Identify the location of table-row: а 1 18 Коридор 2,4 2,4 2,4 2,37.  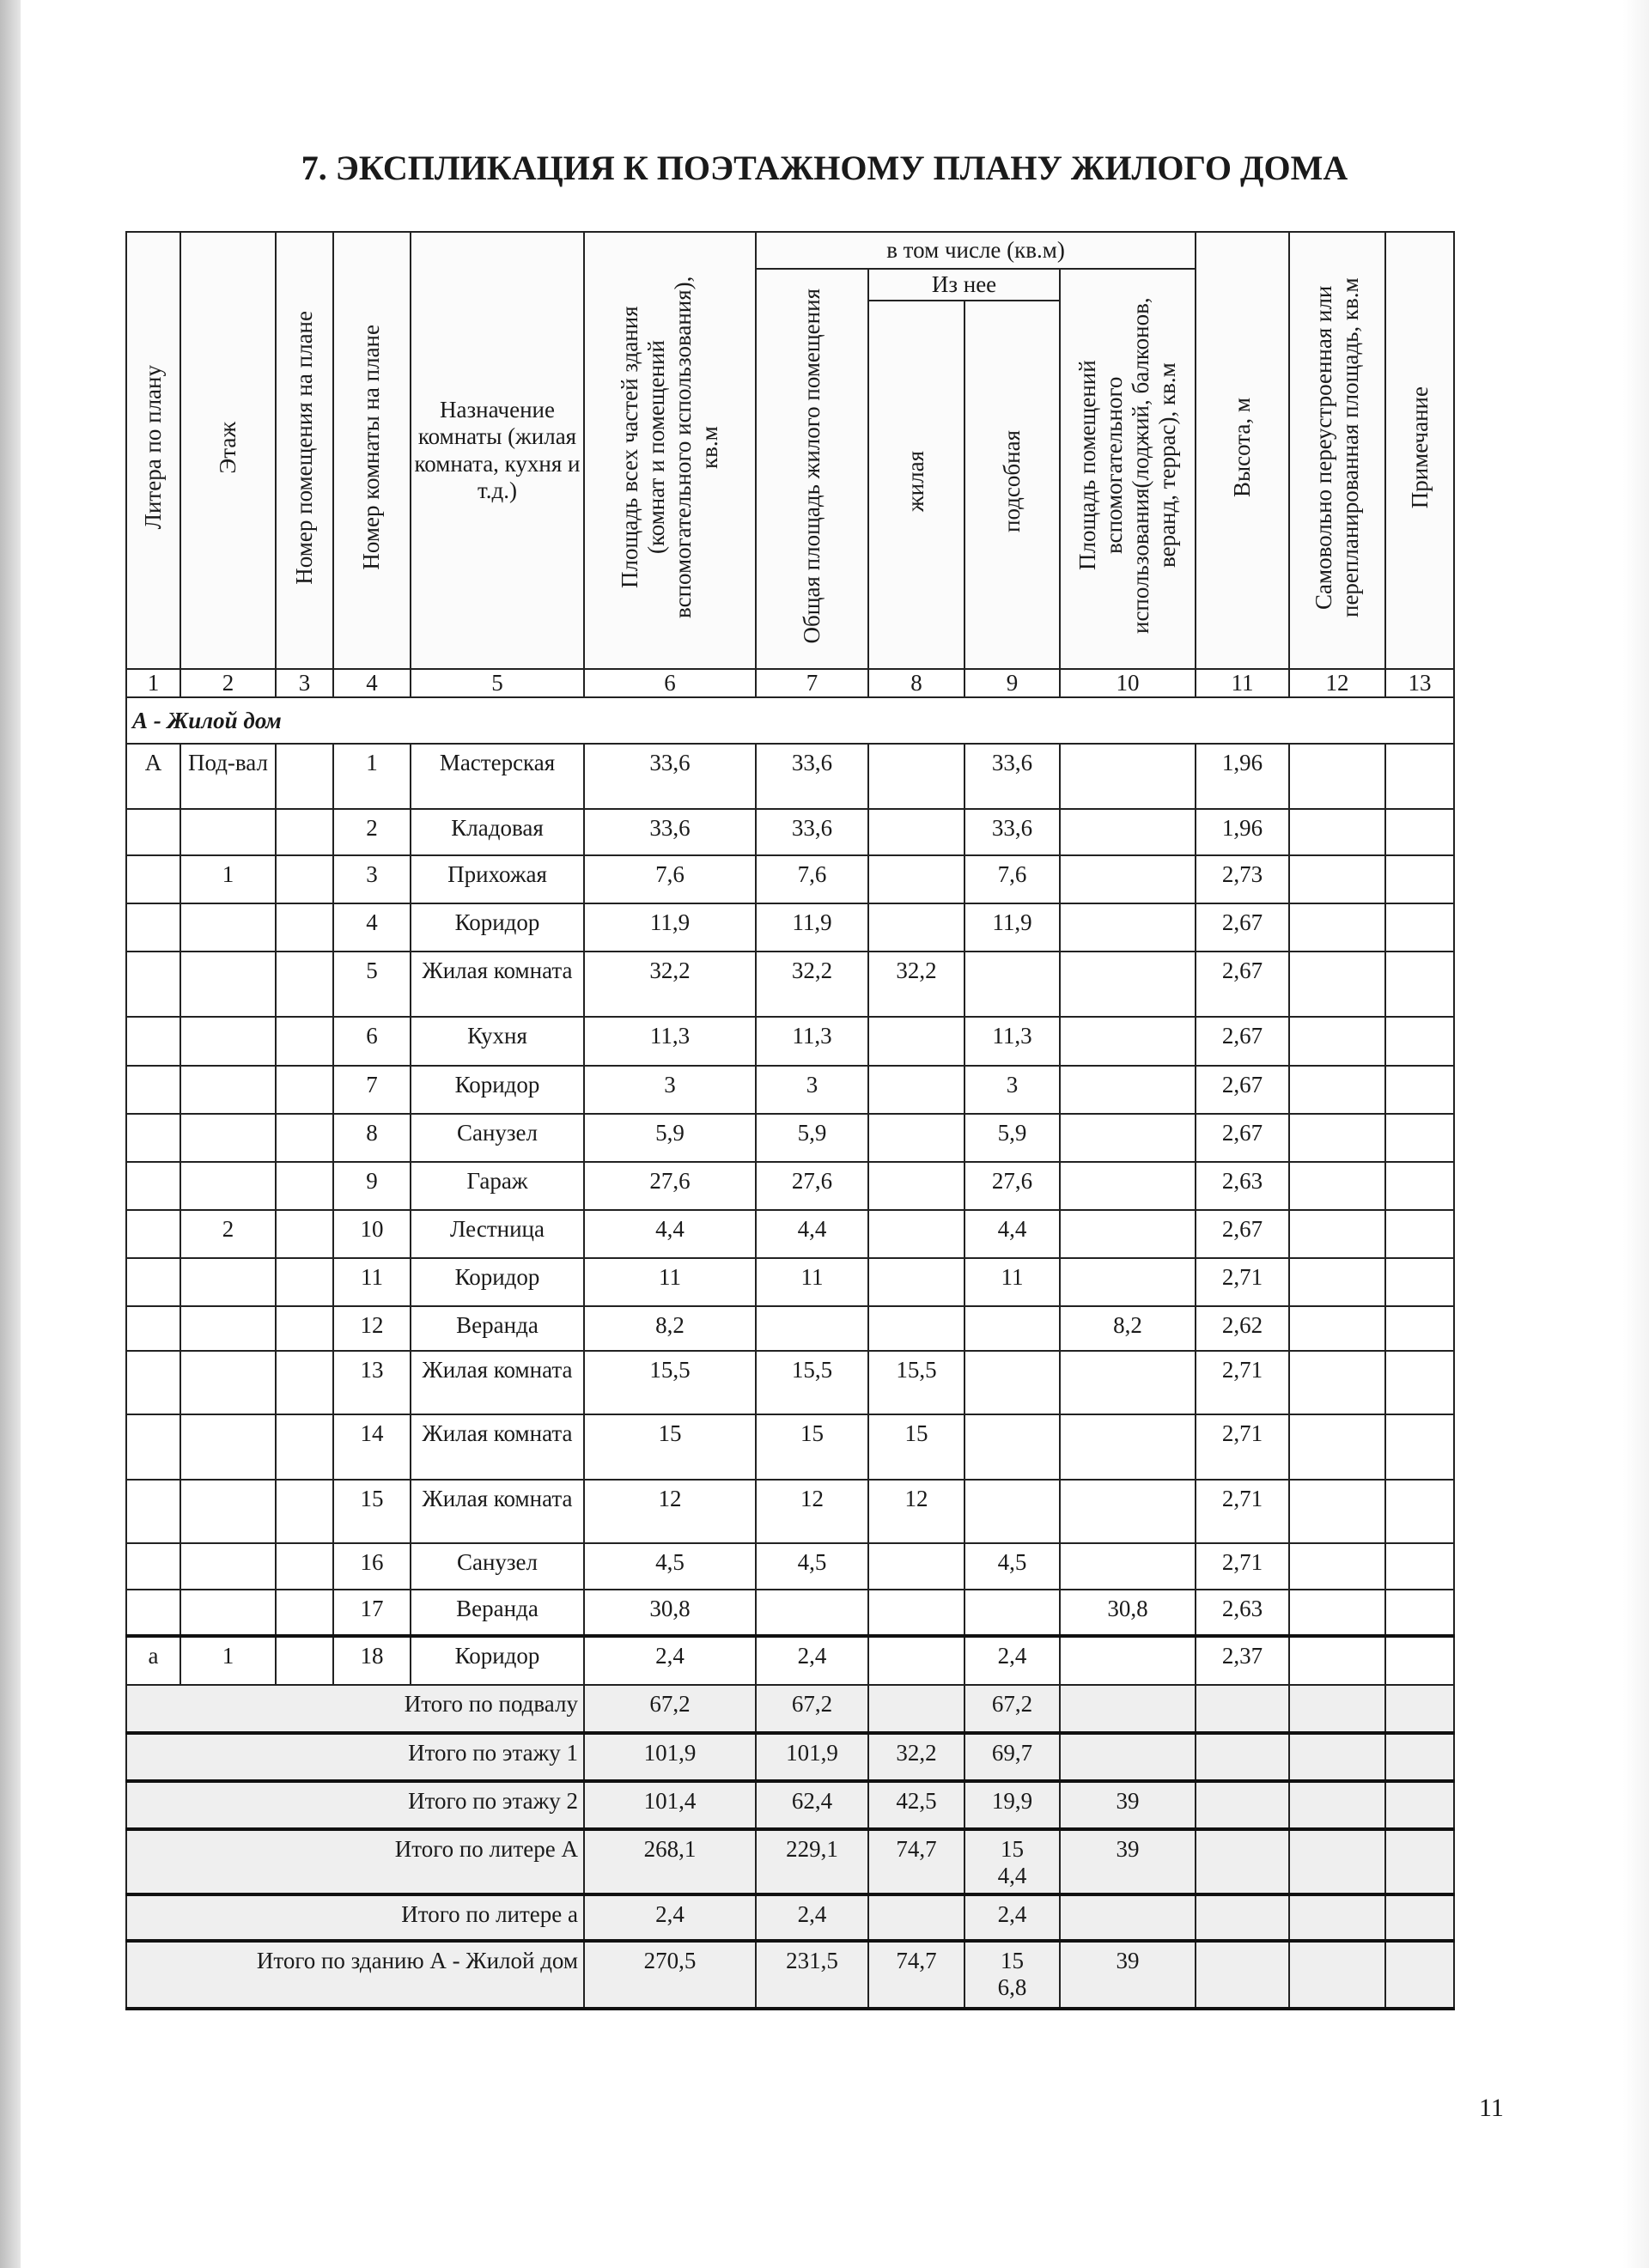
(790, 1661).